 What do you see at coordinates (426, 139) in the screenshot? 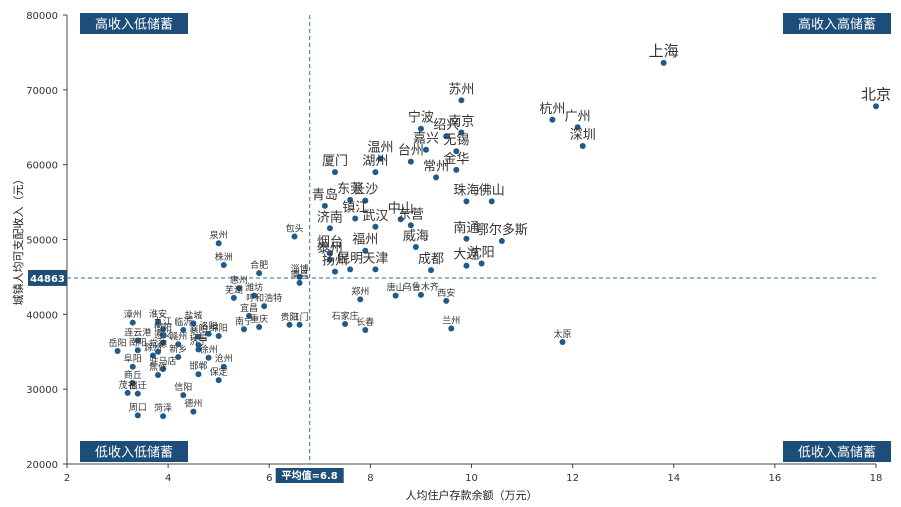
I see `data-point-label: 嘉兴` at bounding box center [426, 139].